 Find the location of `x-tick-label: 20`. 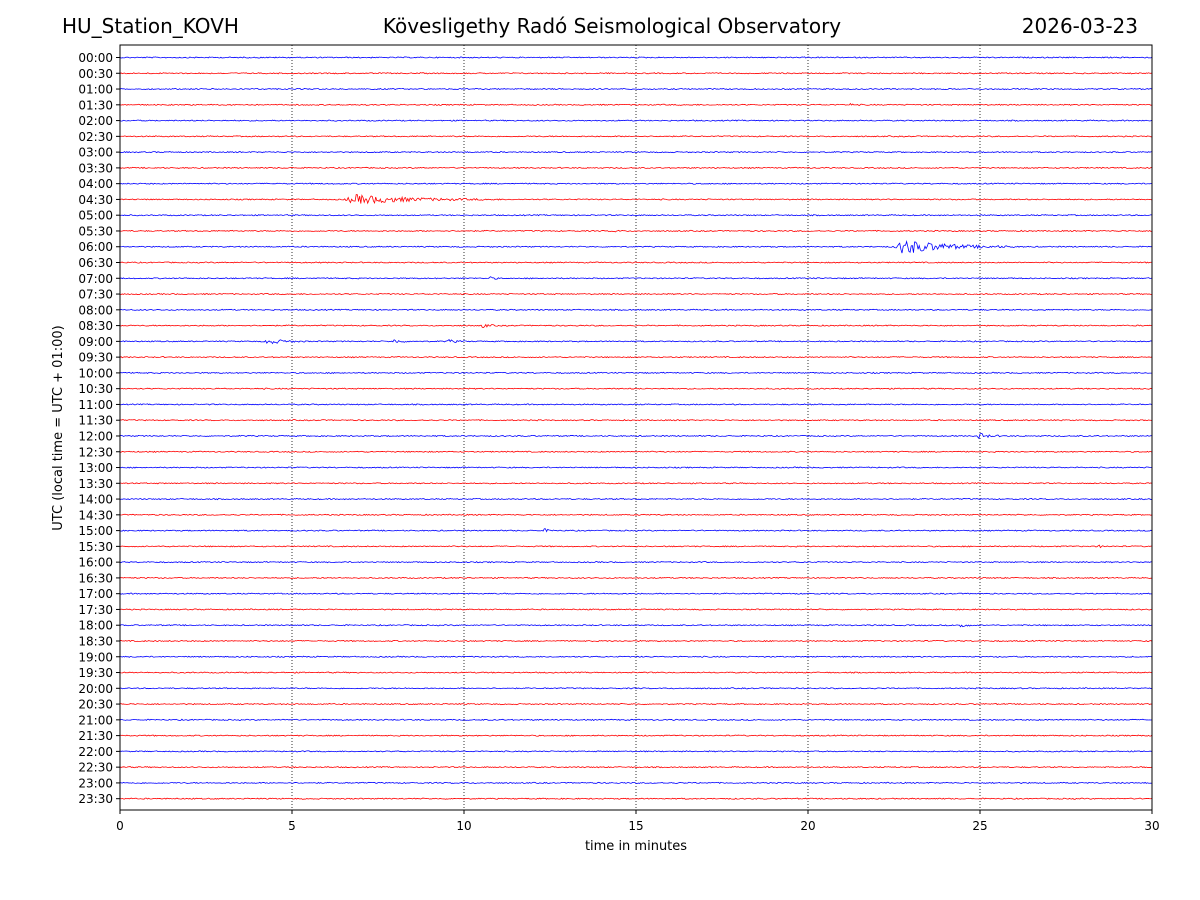

x-tick-label: 20 is located at coordinates (807, 826).